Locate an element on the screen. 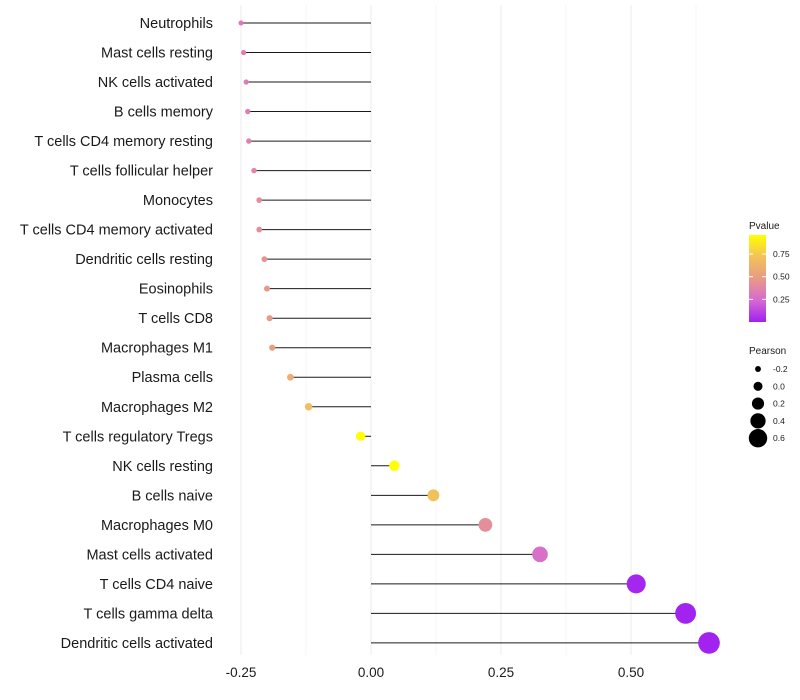  category-label: Macrophages M0 is located at coordinates (157, 526).